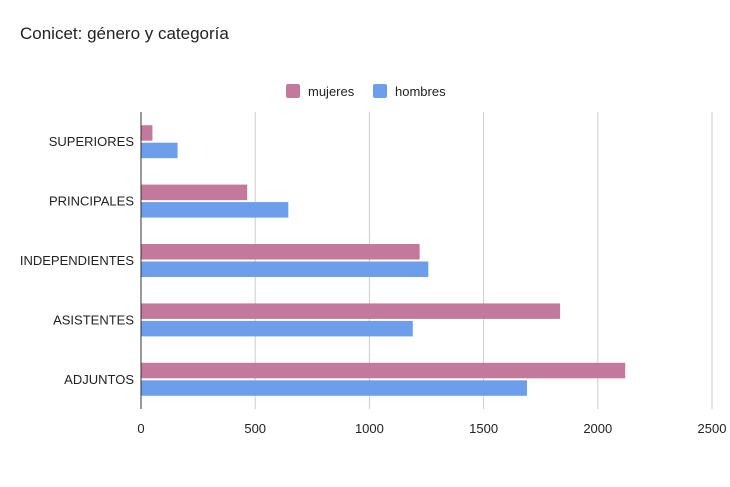 This screenshot has width=730, height=487. Describe the element at coordinates (194, 192) in the screenshot. I see `bar-mujeres-principales` at that location.